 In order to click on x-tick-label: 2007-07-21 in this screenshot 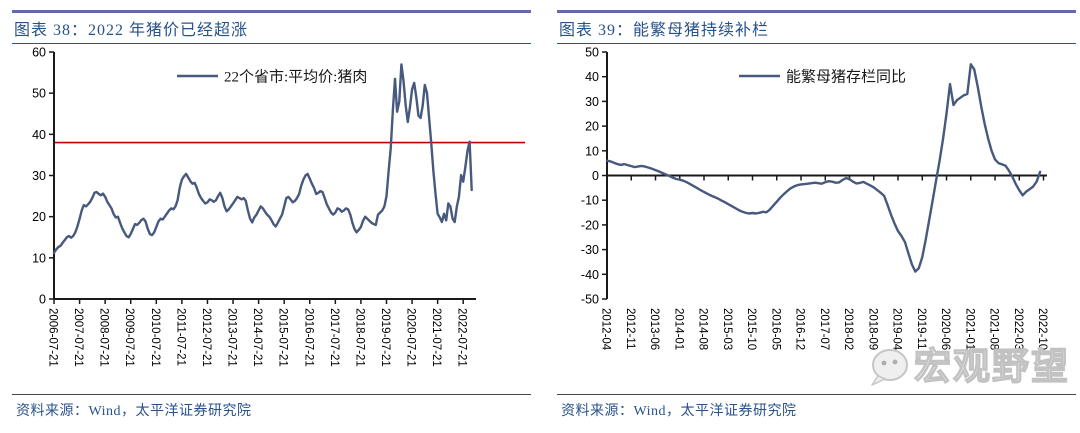, I will do `click(78, 337)`.